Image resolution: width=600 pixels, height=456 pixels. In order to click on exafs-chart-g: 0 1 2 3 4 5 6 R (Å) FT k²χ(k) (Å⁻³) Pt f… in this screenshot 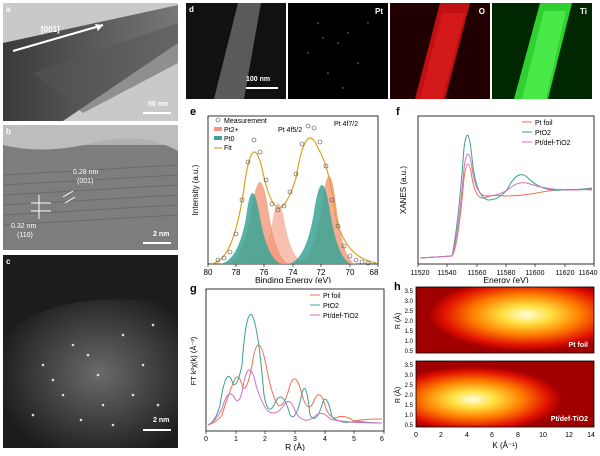, I will do `click(286, 367)`.